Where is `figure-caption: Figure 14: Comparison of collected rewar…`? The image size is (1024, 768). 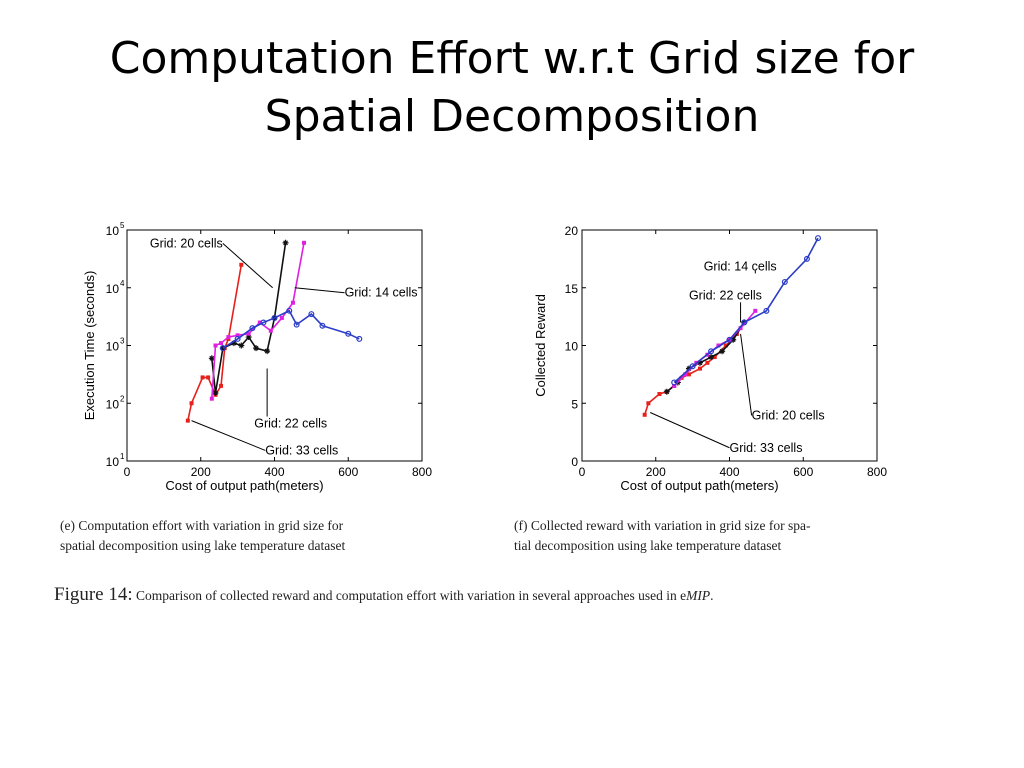
figure-caption: Figure 14: Comparison of collected rewar… is located at coordinates (524, 595).